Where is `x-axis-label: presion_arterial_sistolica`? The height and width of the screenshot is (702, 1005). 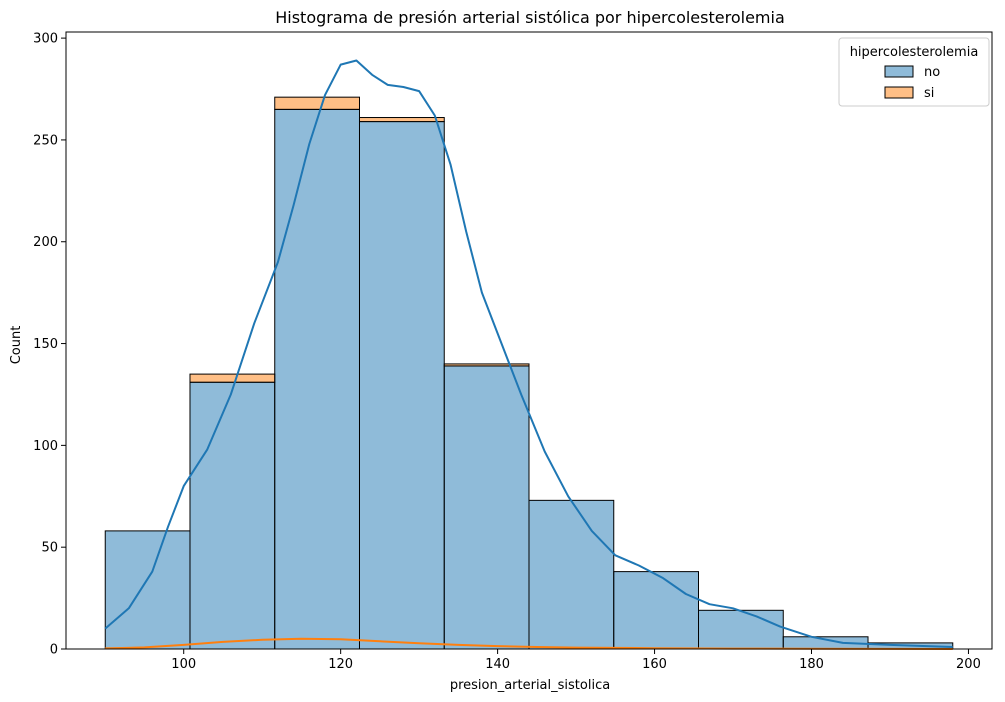 x-axis-label: presion_arterial_sistolica is located at coordinates (530, 685).